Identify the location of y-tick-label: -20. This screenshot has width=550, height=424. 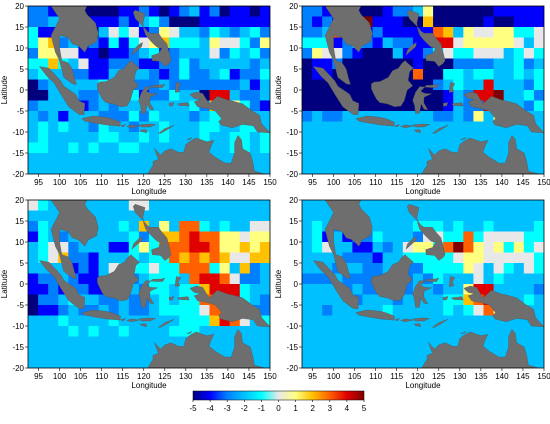
(292, 174).